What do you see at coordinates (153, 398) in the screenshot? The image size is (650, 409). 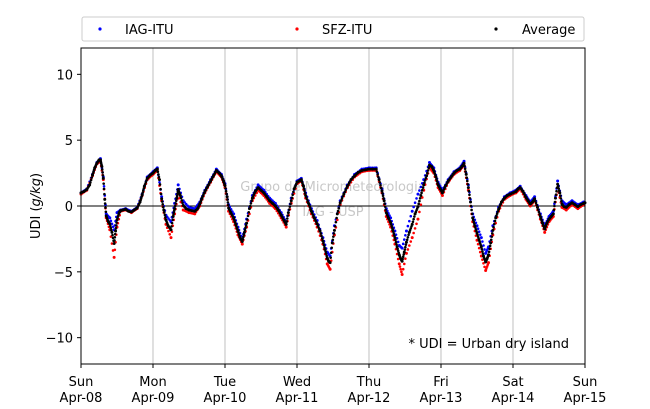 I see `x-tick-label-date: Apr-09` at bounding box center [153, 398].